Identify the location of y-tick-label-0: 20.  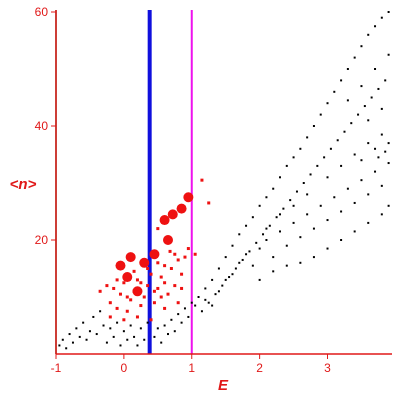
(42, 240).